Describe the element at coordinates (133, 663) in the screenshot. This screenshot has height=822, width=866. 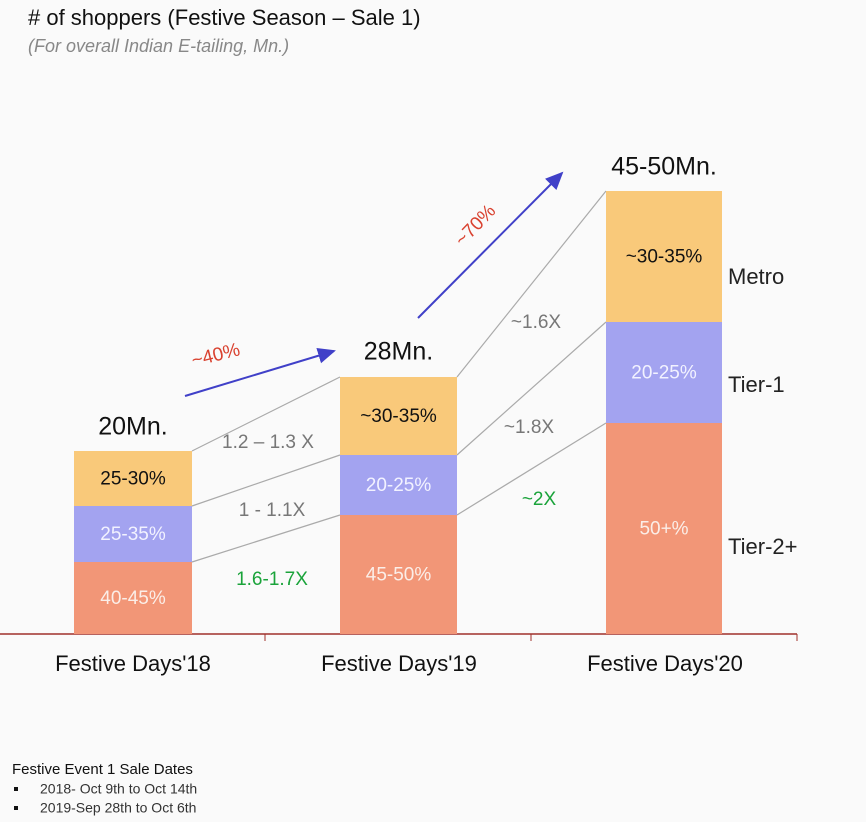
I see `column-label: Festive Days'18` at that location.